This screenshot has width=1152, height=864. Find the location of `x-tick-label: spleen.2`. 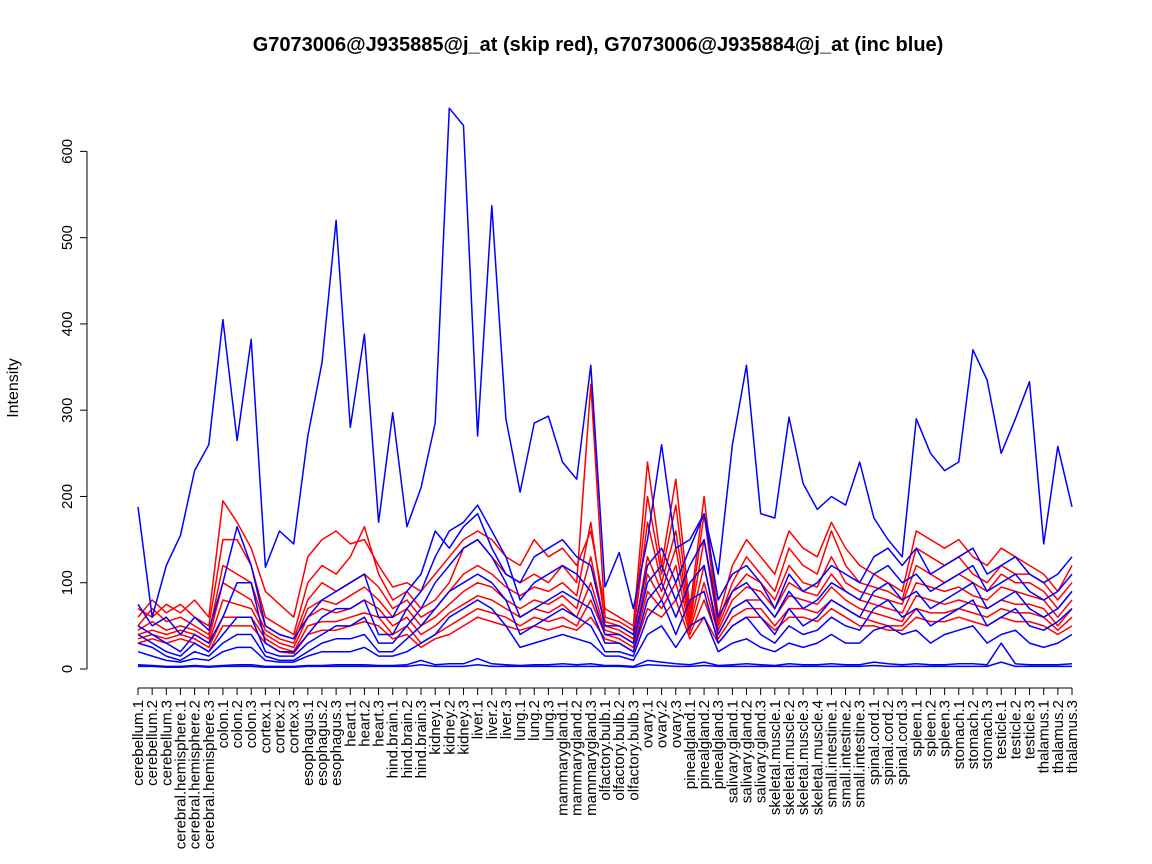

x-tick-label: spleen.2 is located at coordinates (930, 728).